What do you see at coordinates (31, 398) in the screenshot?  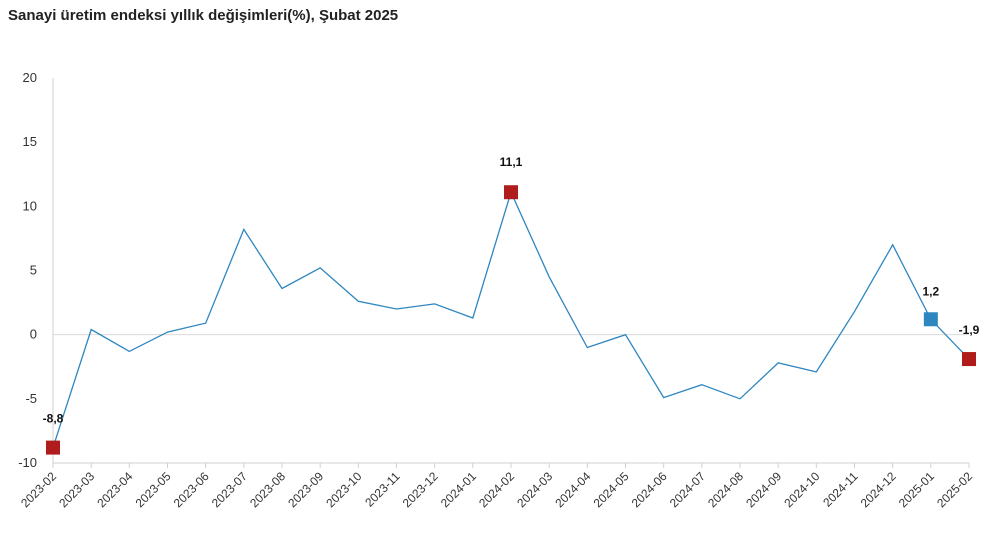 I see `y-tick-label: -5` at bounding box center [31, 398].